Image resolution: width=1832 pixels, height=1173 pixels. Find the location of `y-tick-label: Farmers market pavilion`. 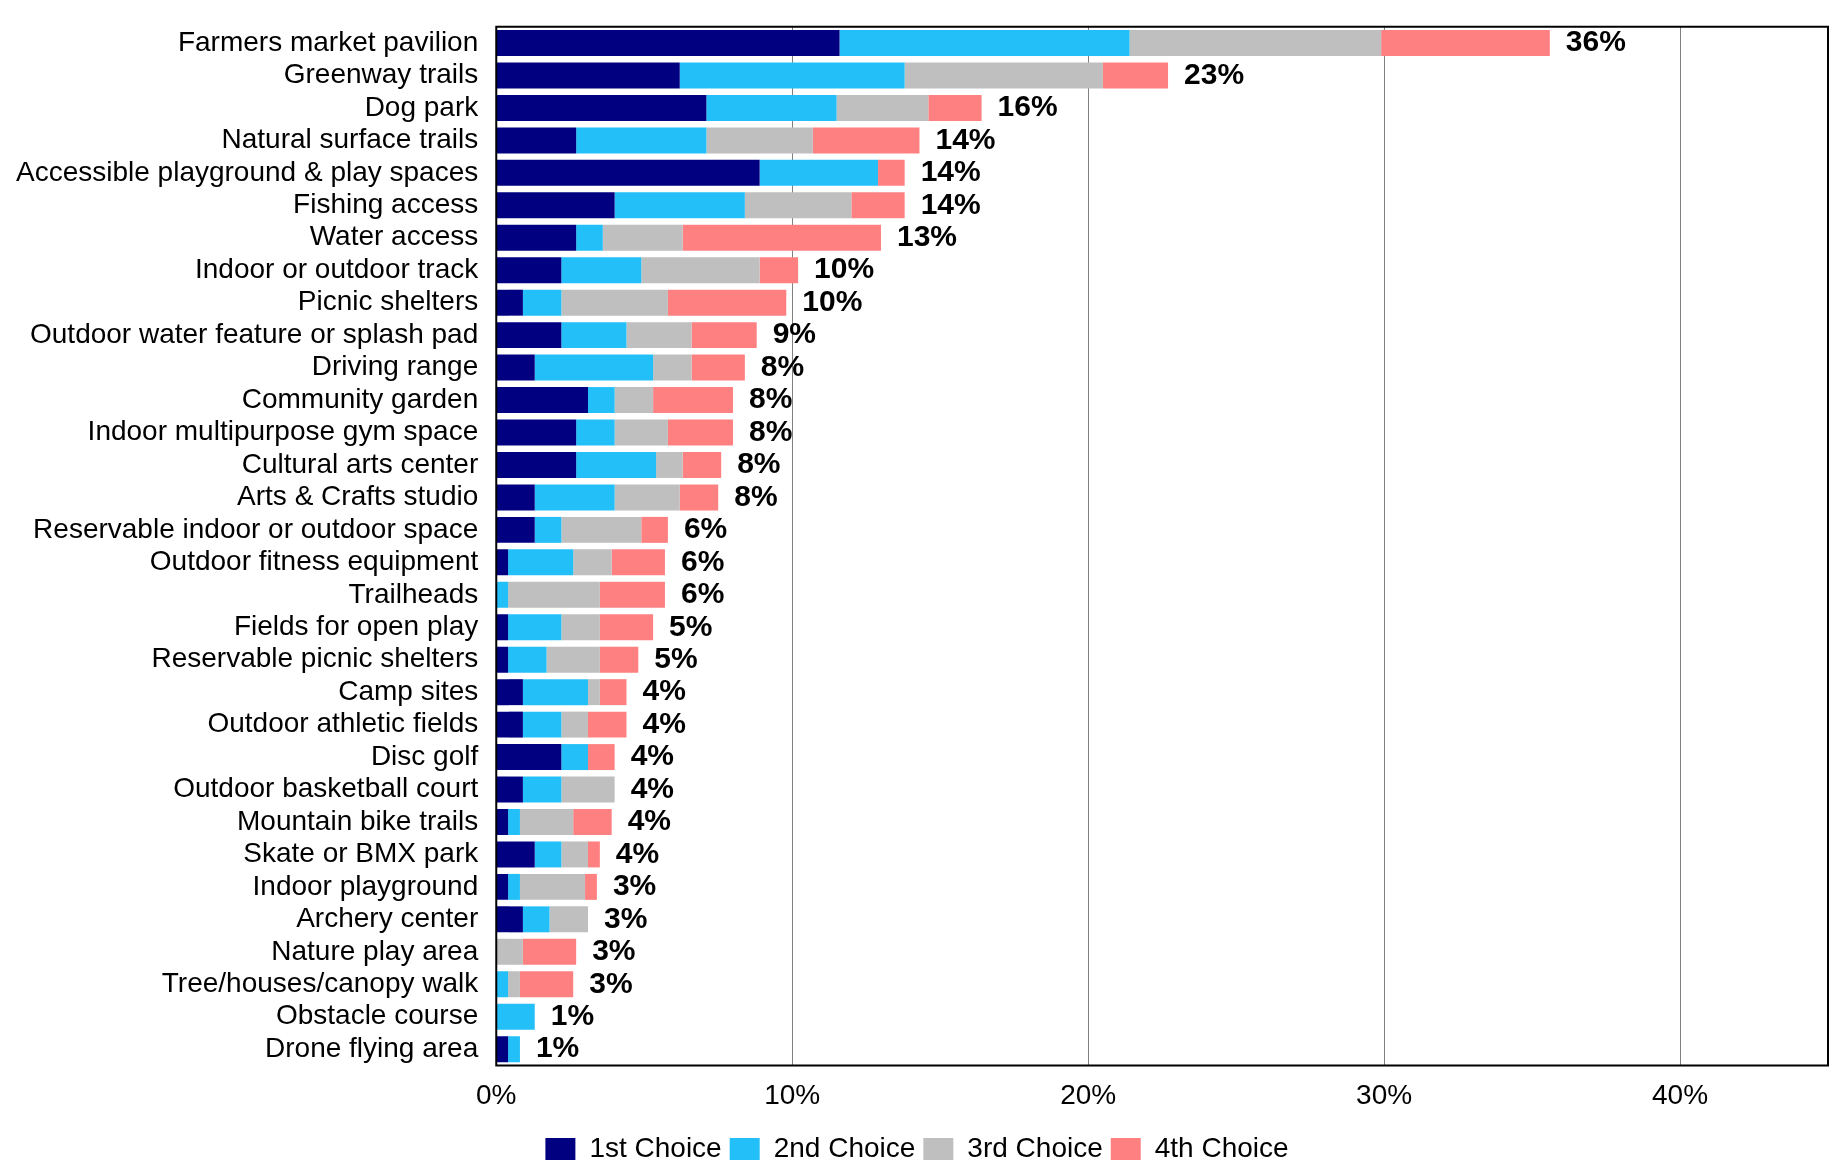

y-tick-label: Farmers market pavilion is located at coordinates (328, 41).